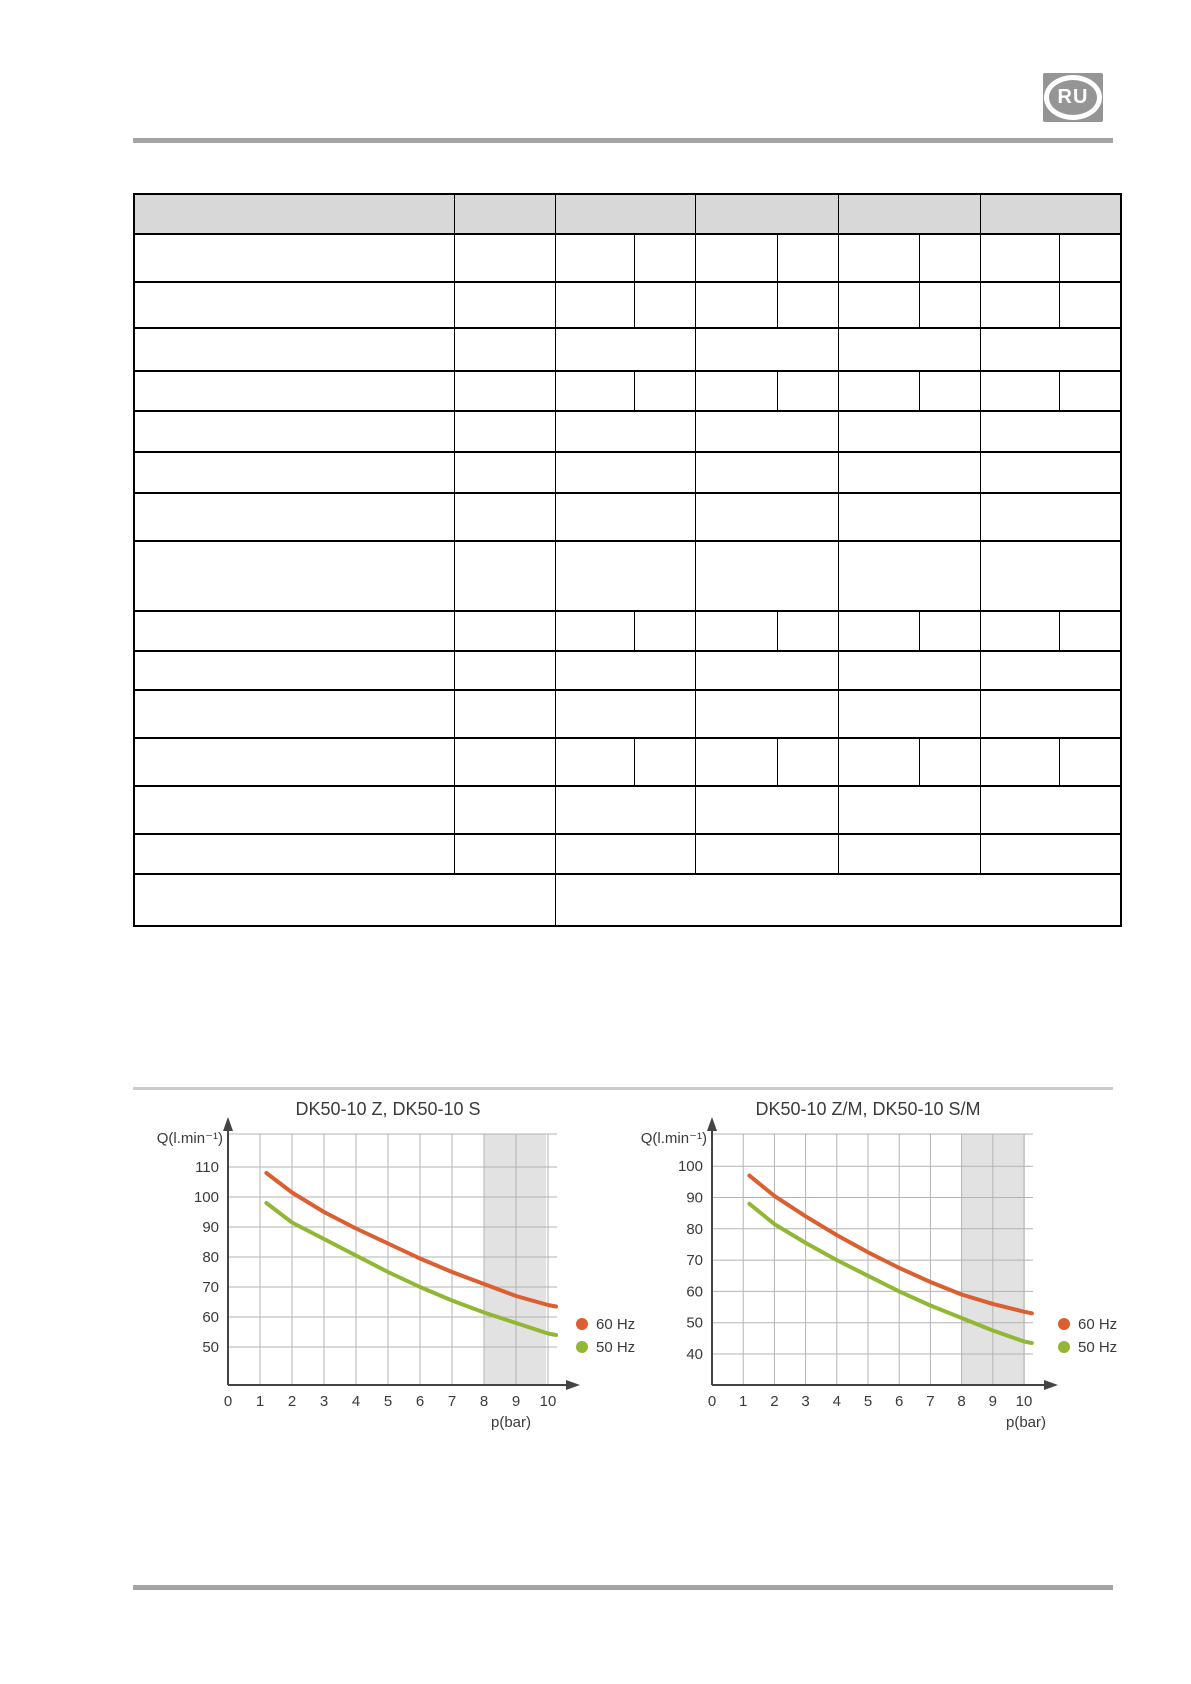 The width and height of the screenshot is (1191, 1684). What do you see at coordinates (690, 1166) in the screenshot?
I see `y-tick-label: 100` at bounding box center [690, 1166].